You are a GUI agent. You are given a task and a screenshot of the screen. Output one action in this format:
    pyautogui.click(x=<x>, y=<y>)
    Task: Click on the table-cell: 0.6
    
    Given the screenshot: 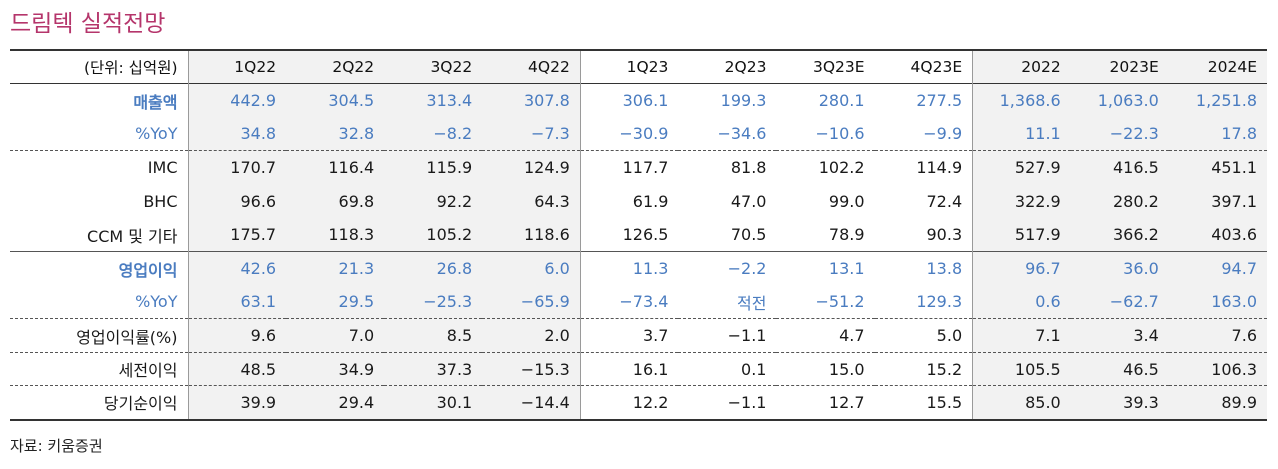 What is the action you would take?
    pyautogui.click(x=1021, y=302)
    